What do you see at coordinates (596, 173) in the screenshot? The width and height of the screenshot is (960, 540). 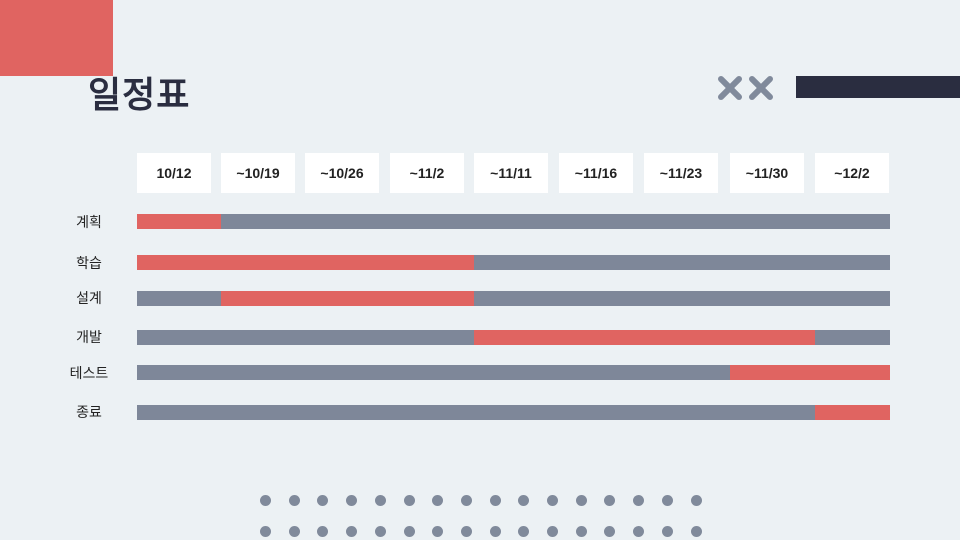 I see `timeline-column-header: ~11/16` at bounding box center [596, 173].